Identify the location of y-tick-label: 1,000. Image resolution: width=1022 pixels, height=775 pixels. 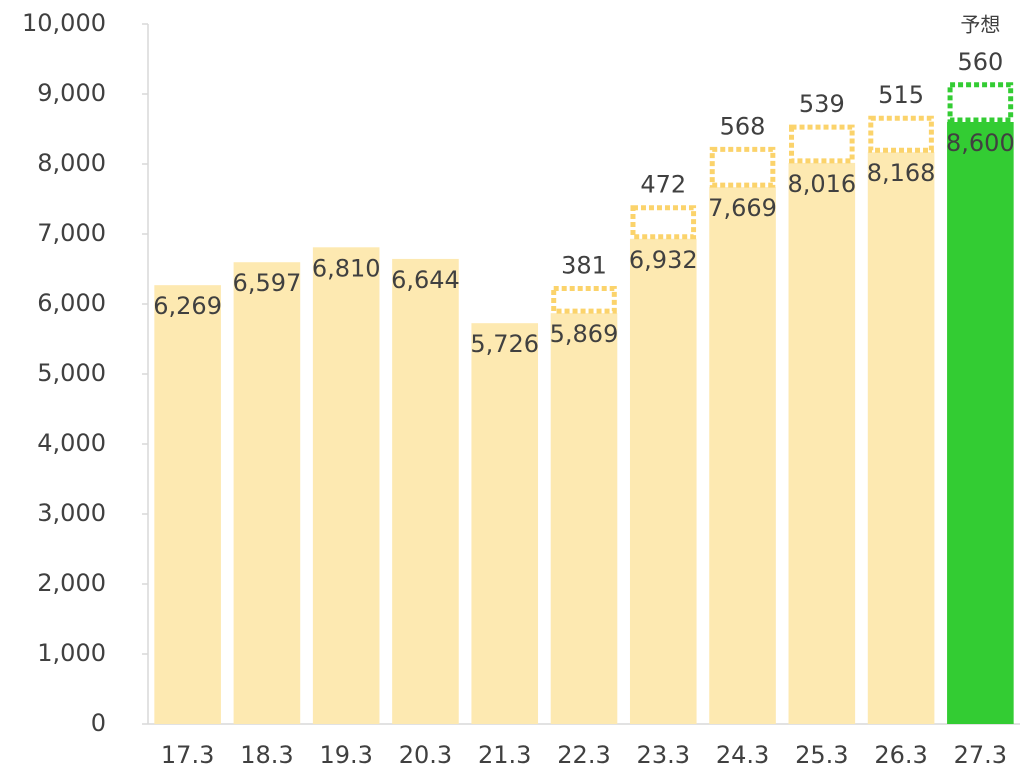
(71, 653).